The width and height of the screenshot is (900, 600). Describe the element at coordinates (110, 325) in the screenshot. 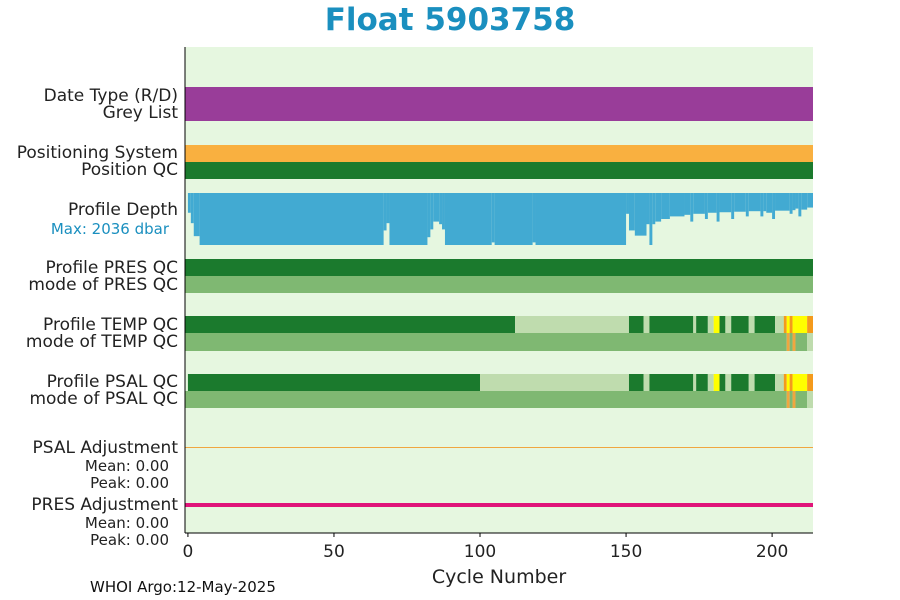

I see `label-profile-temp-qc: Profile TEMP QC` at that location.